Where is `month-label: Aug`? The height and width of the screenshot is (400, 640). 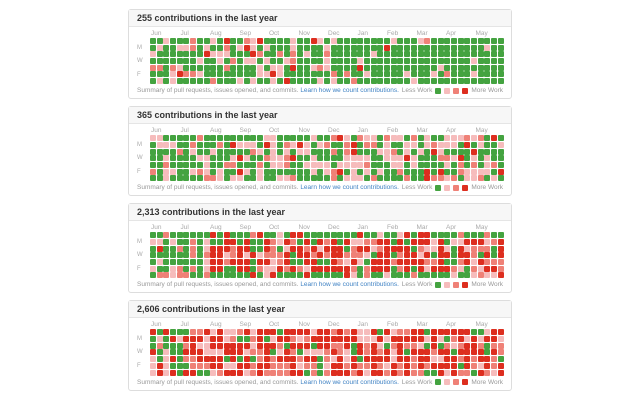
month-label: Aug is located at coordinates (216, 325).